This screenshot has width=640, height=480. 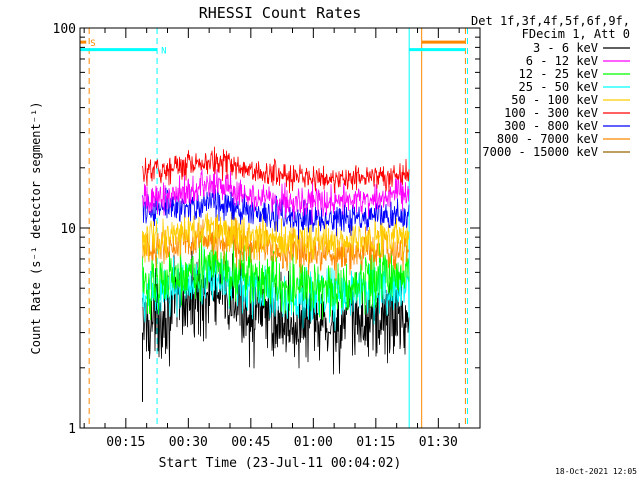 I want to click on legend-label: 7000 - 15000 keV, so click(x=540, y=152).